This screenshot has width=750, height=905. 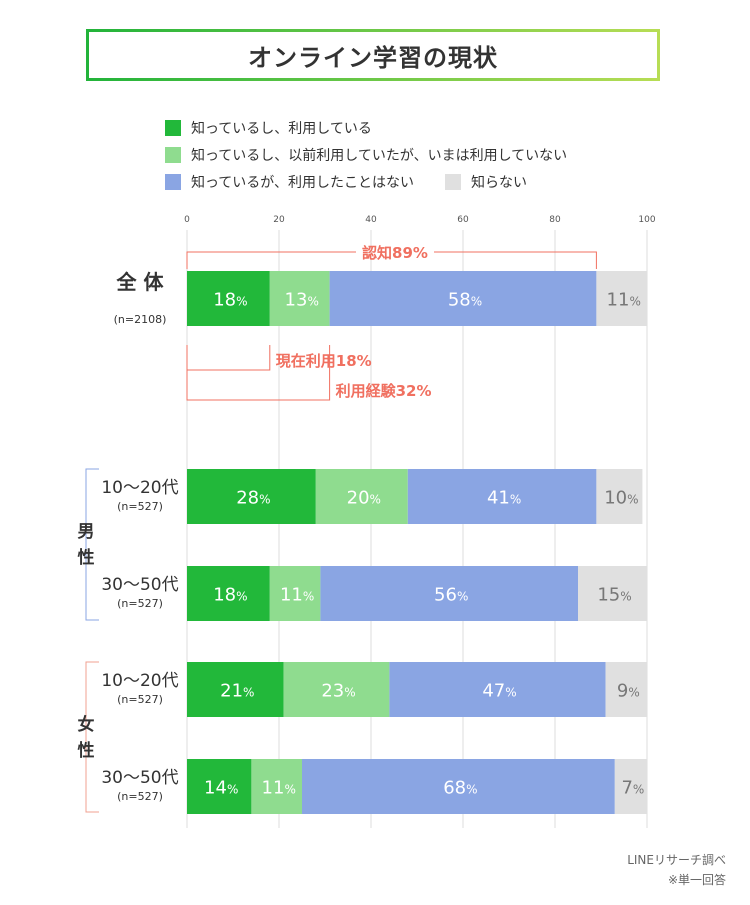 I want to click on bar-value-label: 68%, so click(x=460, y=788).